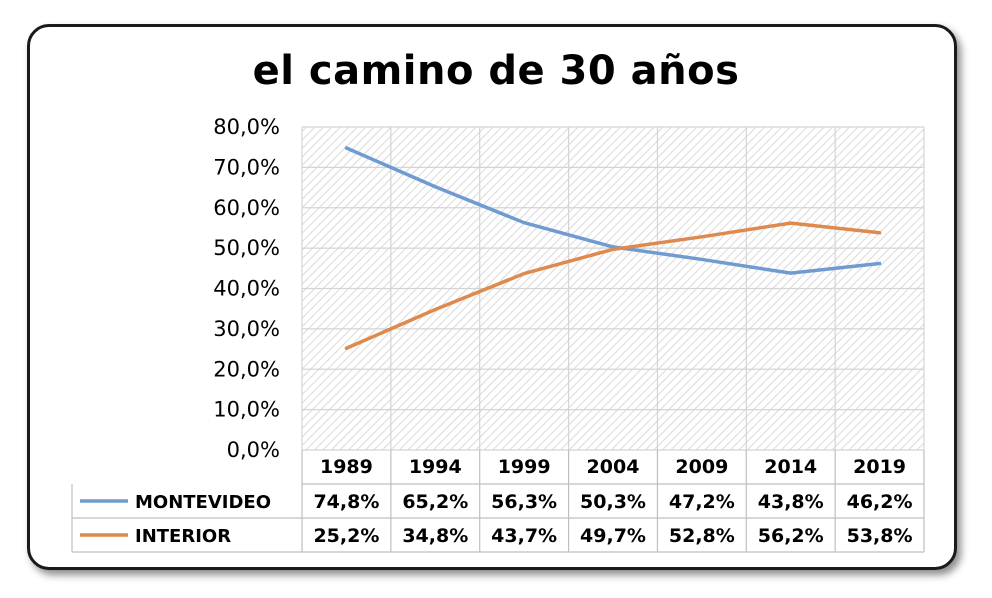 The image size is (992, 598). I want to click on data-table-cell: 56,2%, so click(791, 536).